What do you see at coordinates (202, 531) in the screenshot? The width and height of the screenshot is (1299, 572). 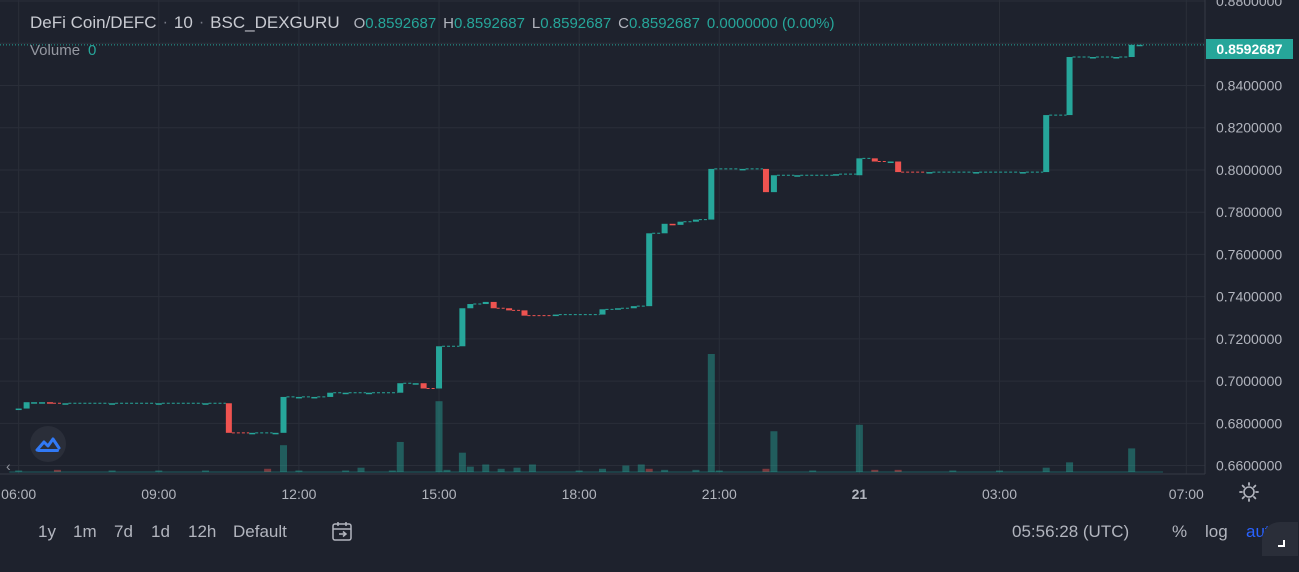 I see `range-12h-button: 12h` at bounding box center [202, 531].